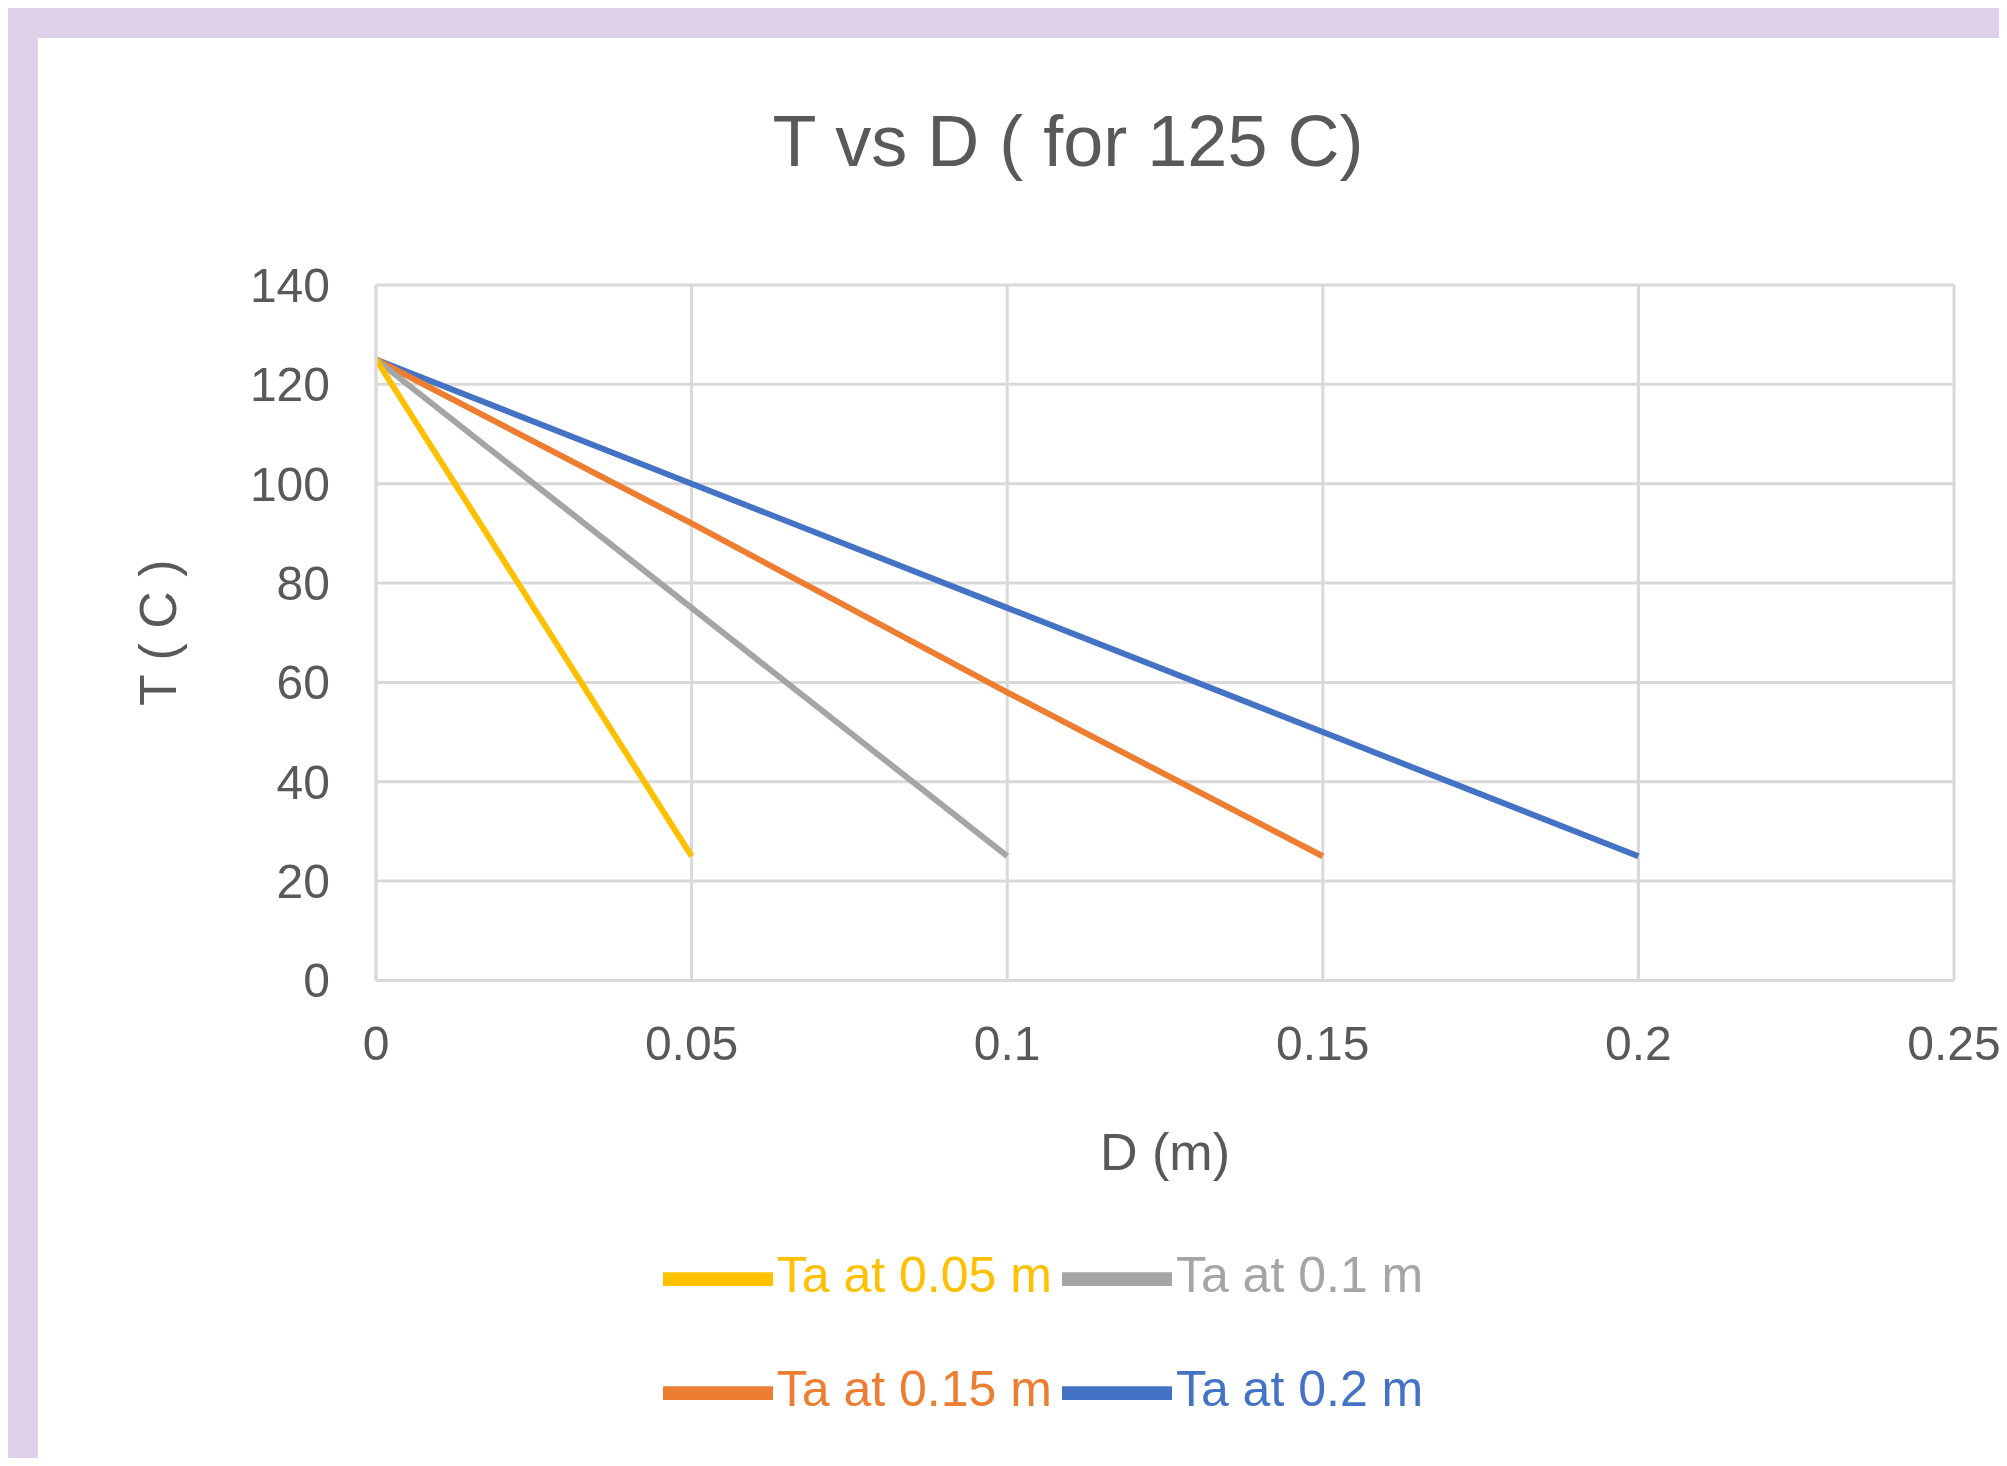  What do you see at coordinates (289, 484) in the screenshot?
I see `y-tick-label: 100` at bounding box center [289, 484].